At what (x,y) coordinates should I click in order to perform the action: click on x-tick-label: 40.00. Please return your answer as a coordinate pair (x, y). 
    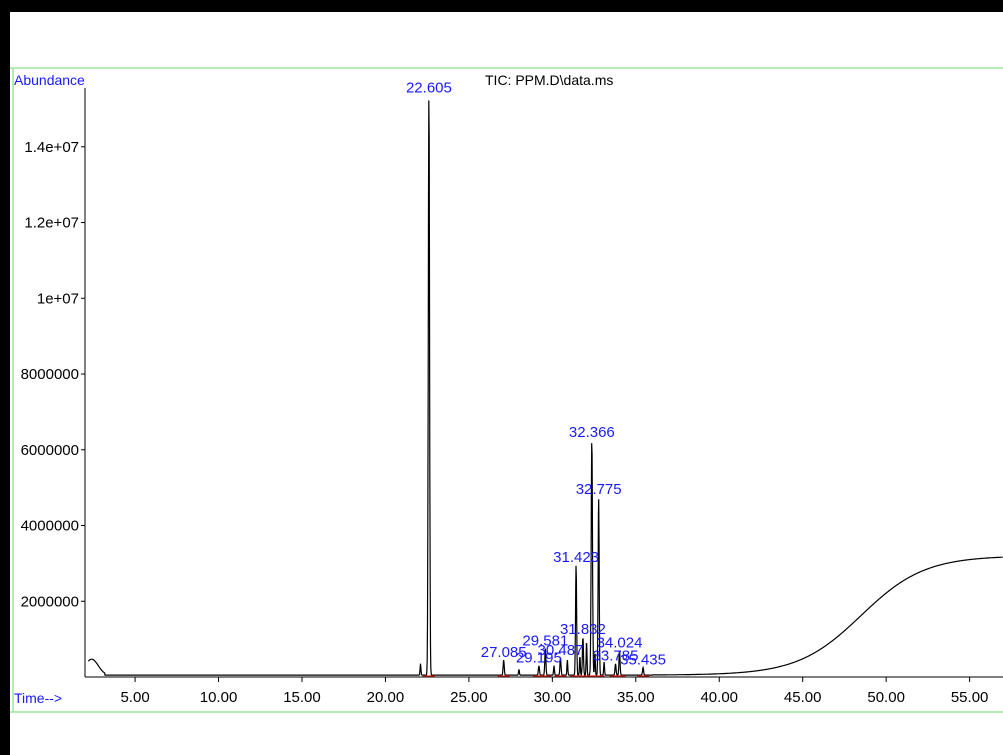
    Looking at the image, I should click on (719, 697).